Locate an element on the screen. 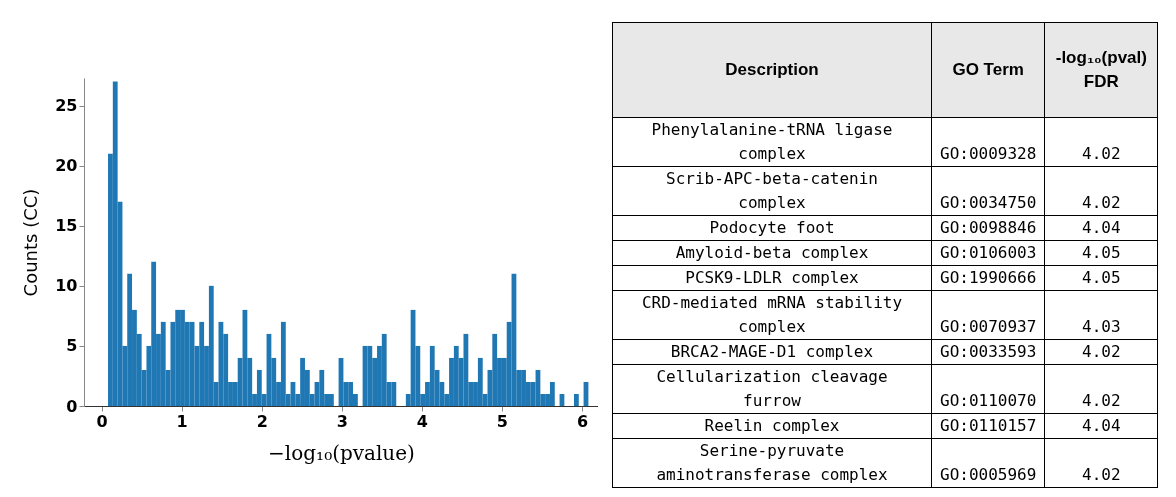 This screenshot has height=497, width=1176. x-tick-label: 6 is located at coordinates (582, 421).